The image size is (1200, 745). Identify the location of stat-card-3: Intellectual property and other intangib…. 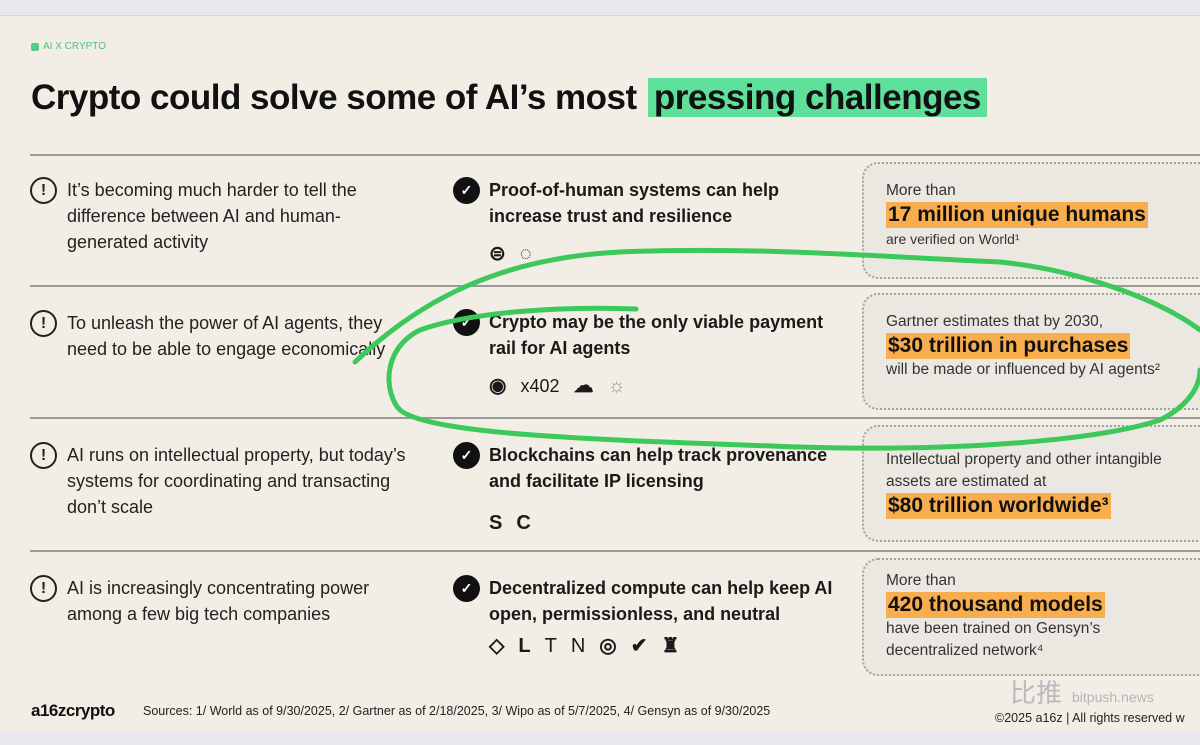
(1031, 483).